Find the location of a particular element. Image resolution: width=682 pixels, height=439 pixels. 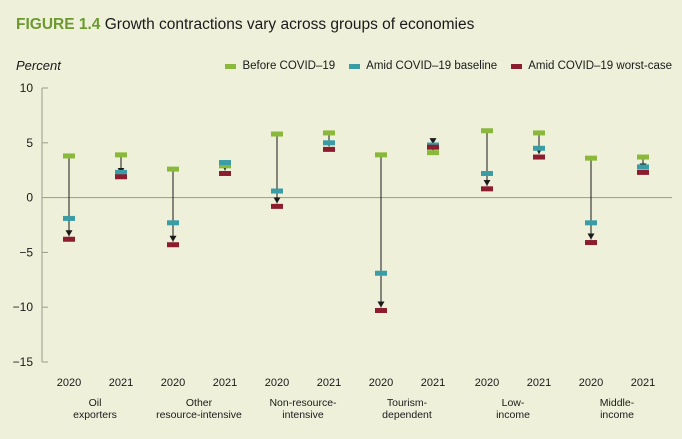

y-axis-label: Percent is located at coordinates (38, 65).